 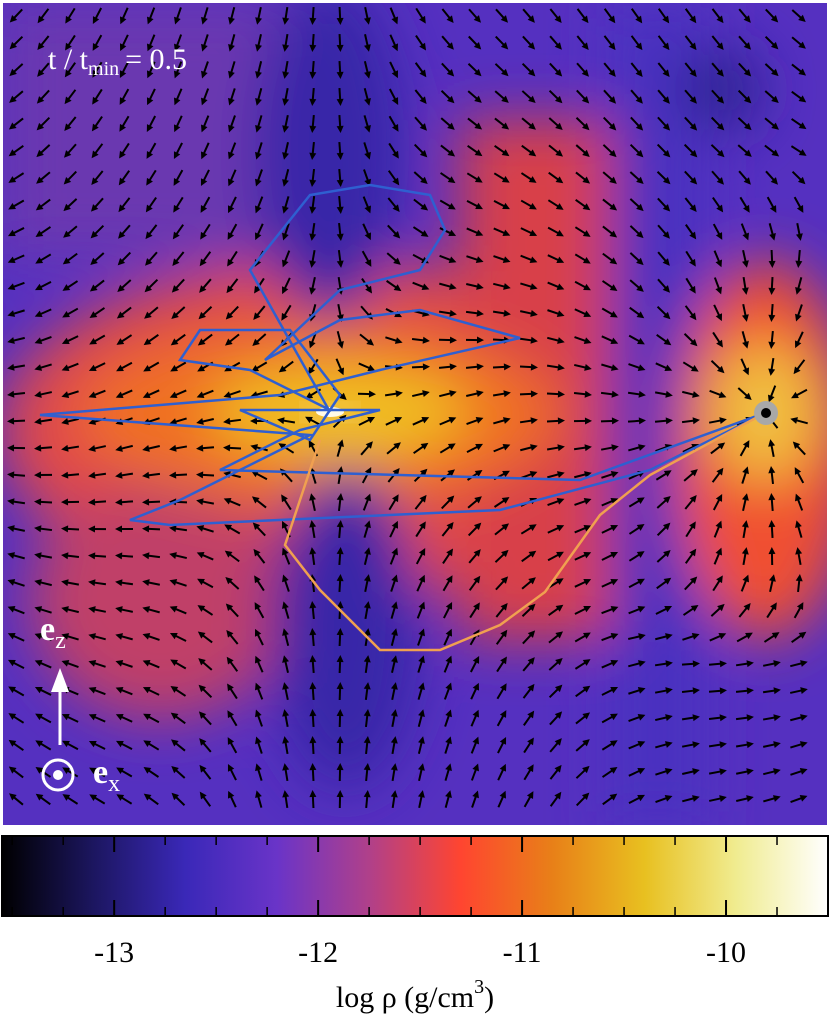 I want to click on ez-subscript: z, so click(x=60, y=641).